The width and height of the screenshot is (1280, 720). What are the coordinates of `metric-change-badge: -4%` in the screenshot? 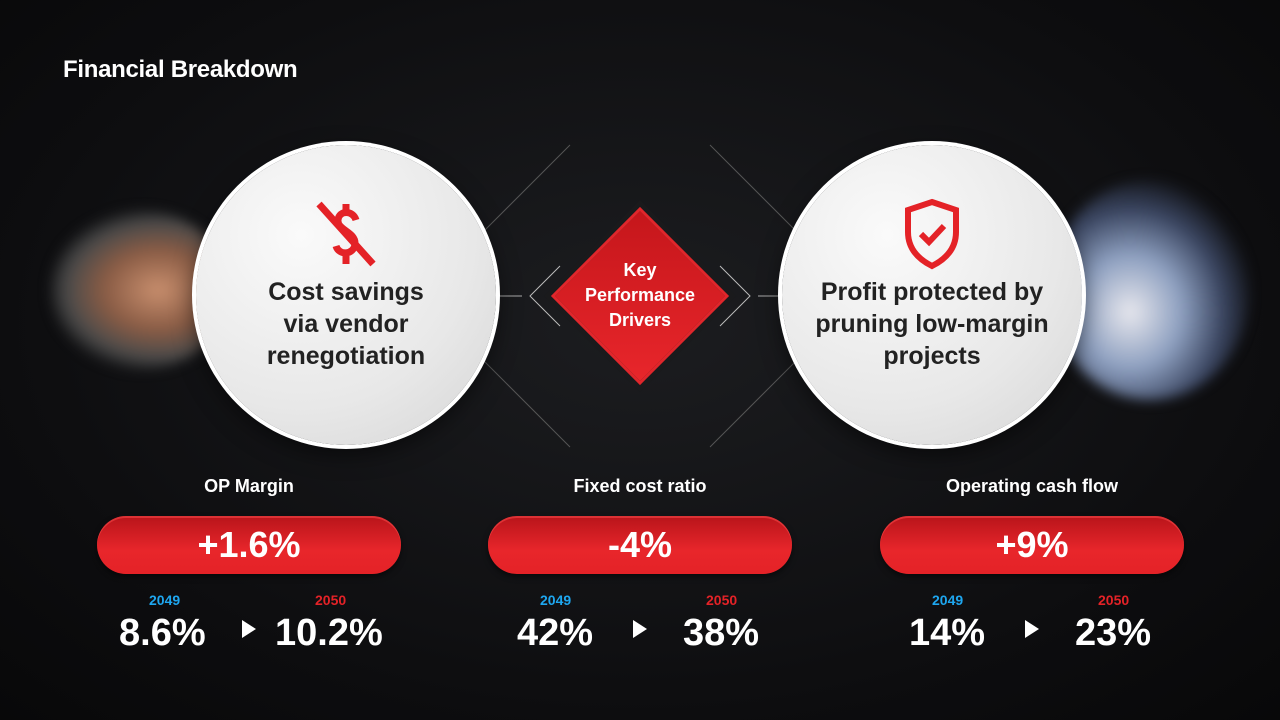 It's located at (640, 545).